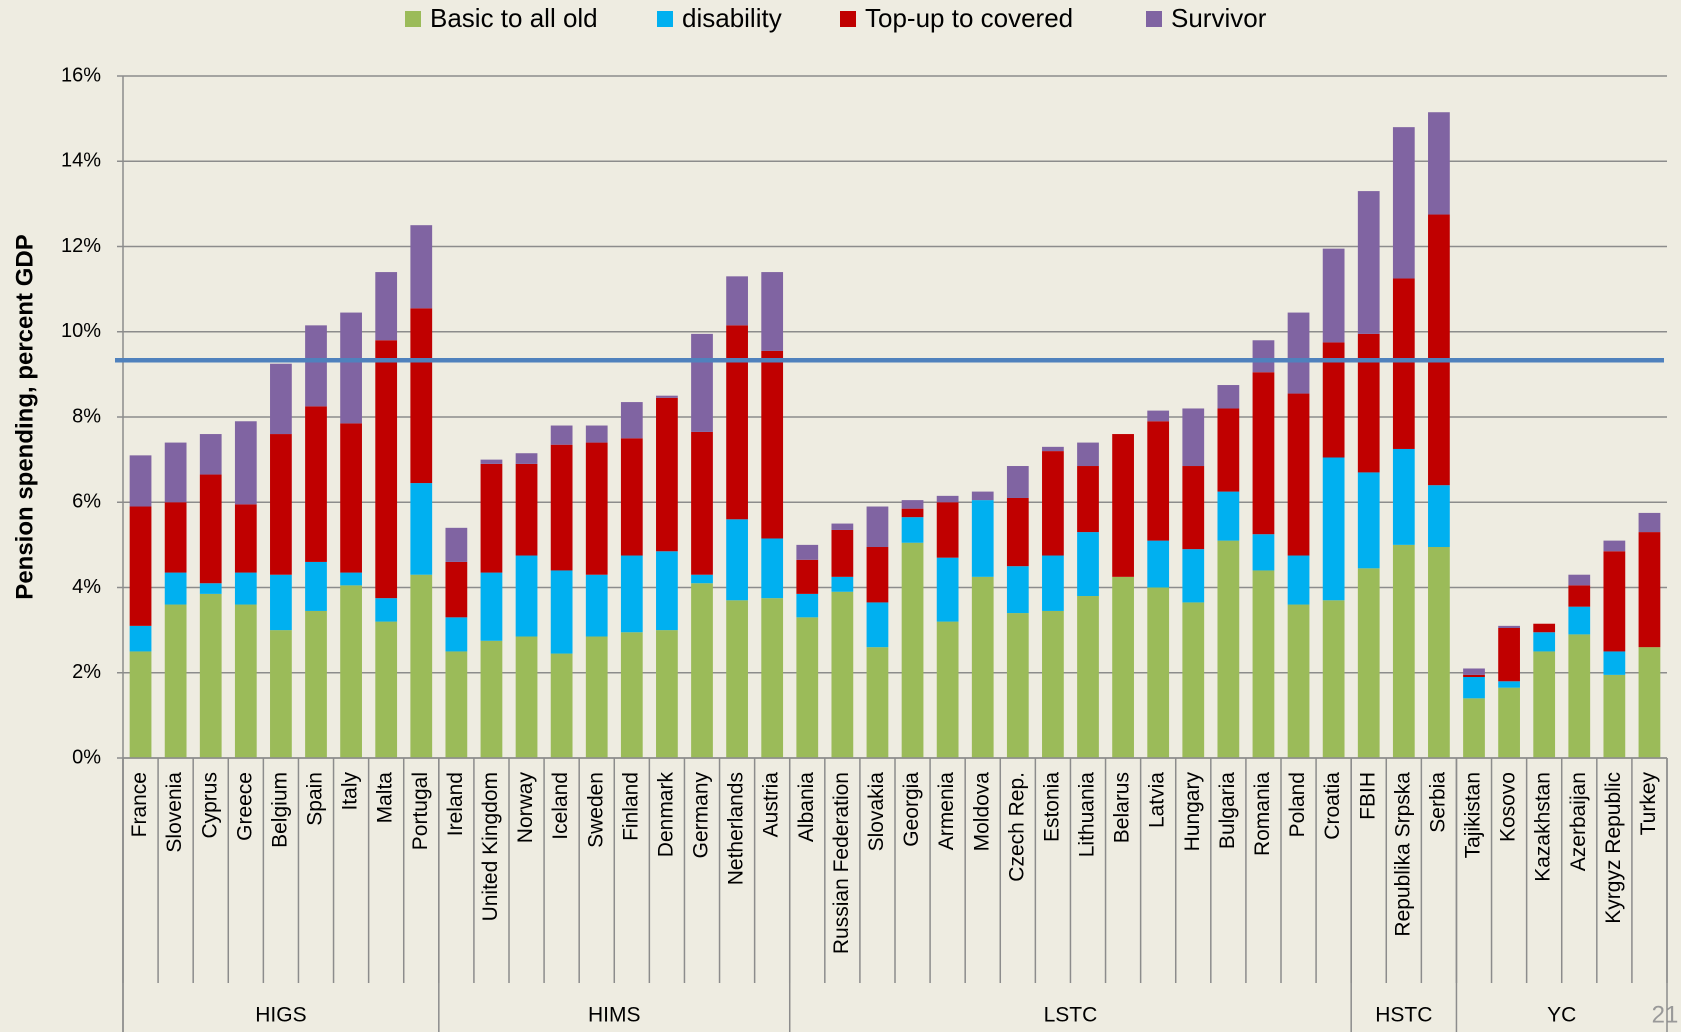  I want to click on x-tick-label: Kyrgyz Republic, so click(1613, 848).